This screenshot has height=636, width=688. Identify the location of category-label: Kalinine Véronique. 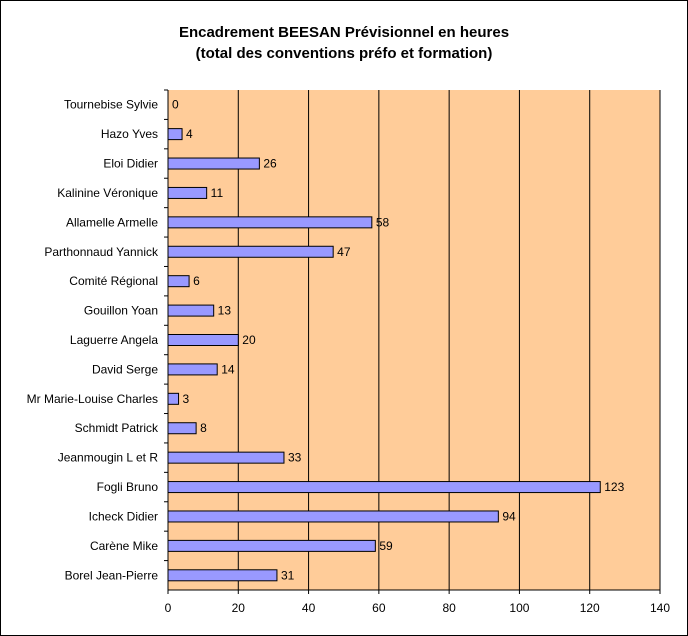
(107, 193).